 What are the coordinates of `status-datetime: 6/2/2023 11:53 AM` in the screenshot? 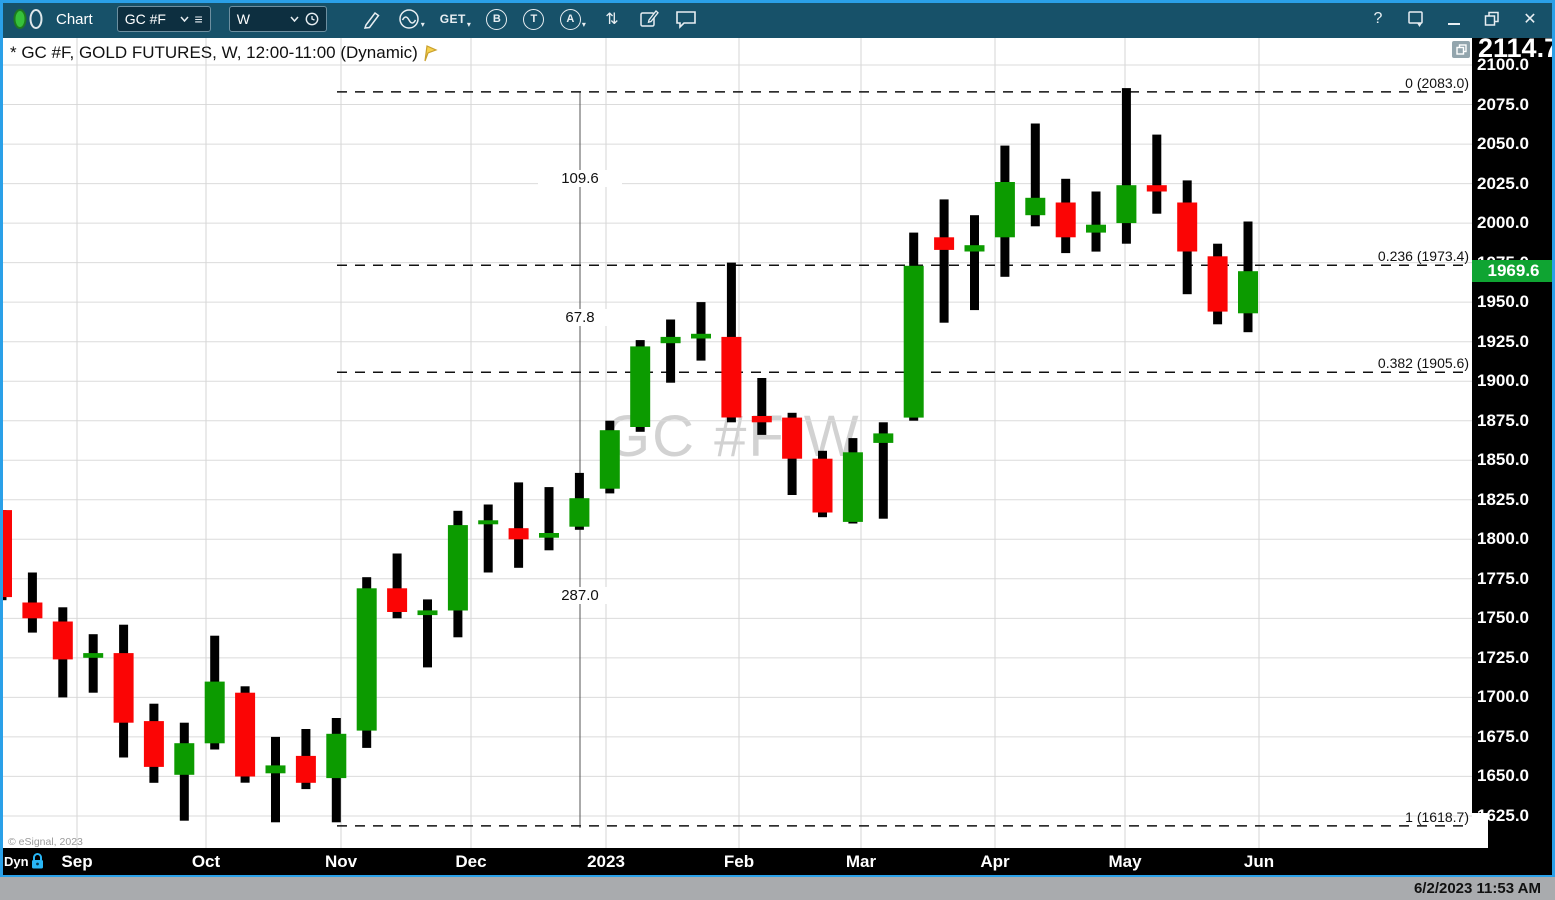 It's located at (1477, 888).